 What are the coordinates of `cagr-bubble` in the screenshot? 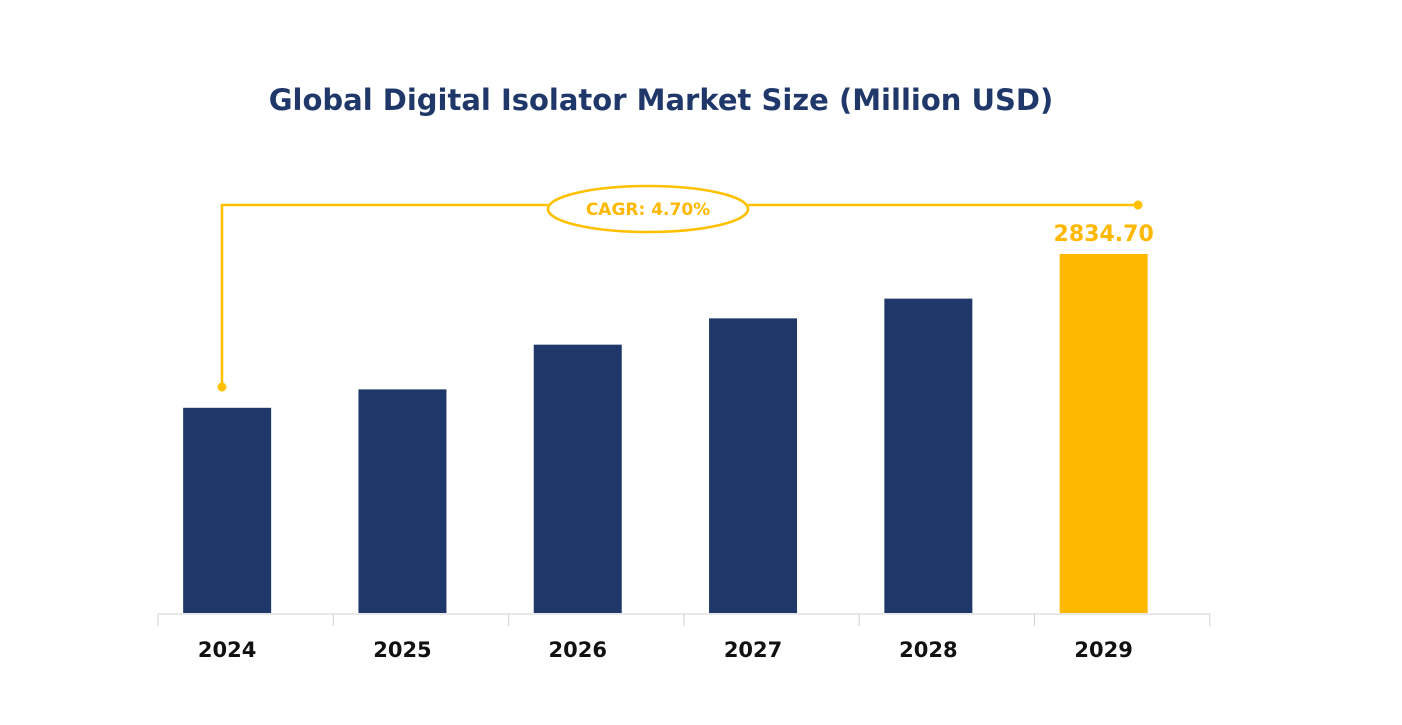 It's located at (648, 209).